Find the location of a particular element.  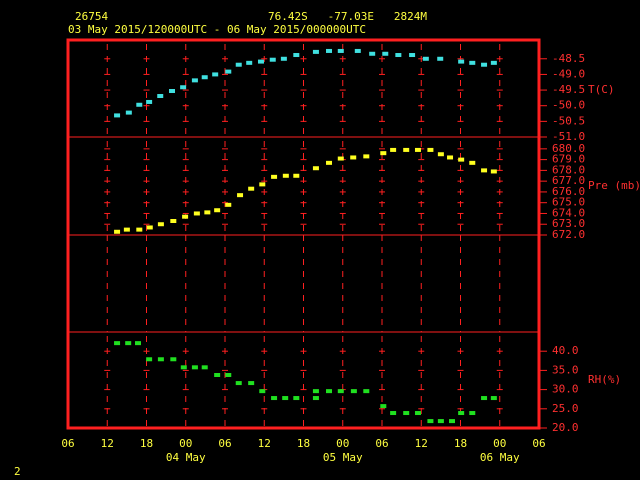

y-tick-label: 675.0 is located at coordinates (568, 202).